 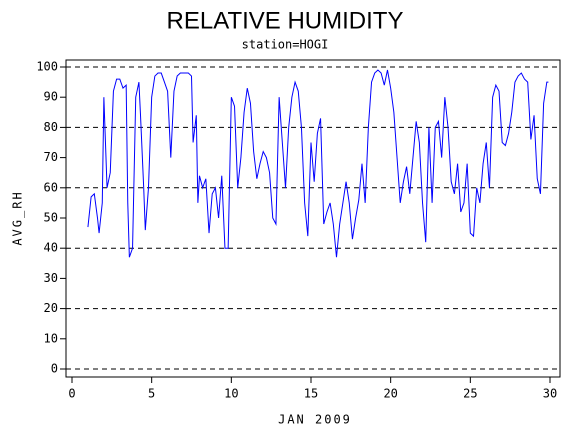 I want to click on y-tick-label: 40, so click(x=51, y=248).